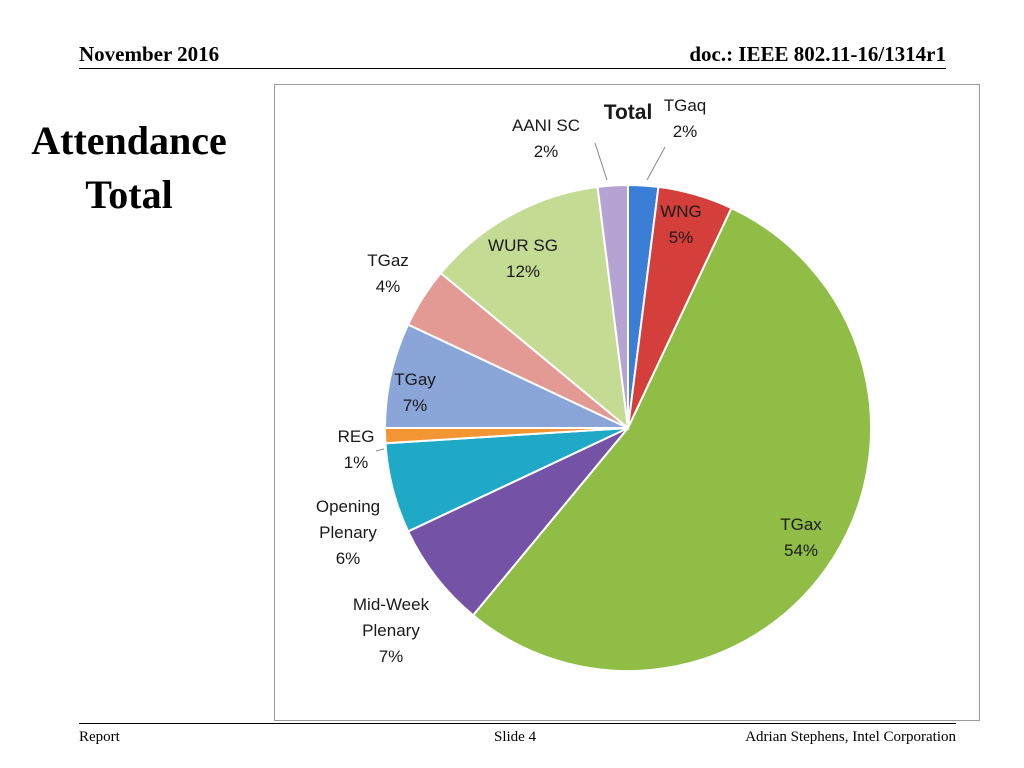  I want to click on pie-slice-wur-sg, so click(534, 308).